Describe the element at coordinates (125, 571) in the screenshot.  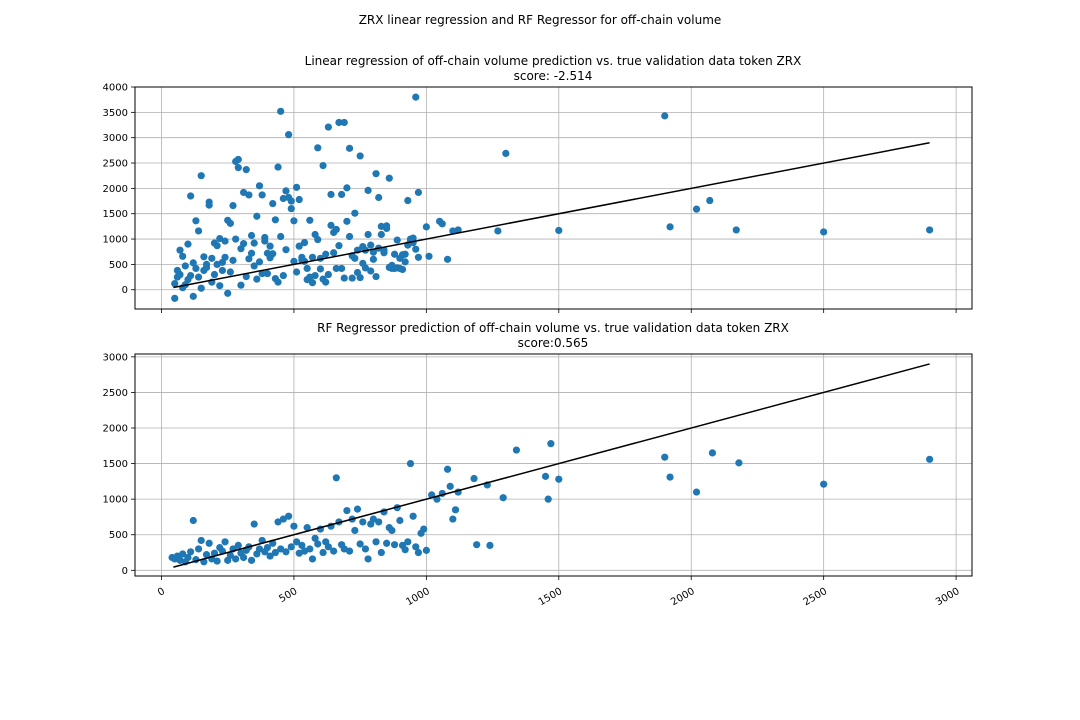
I see `rf-regressor-ytick-label: 0` at that location.